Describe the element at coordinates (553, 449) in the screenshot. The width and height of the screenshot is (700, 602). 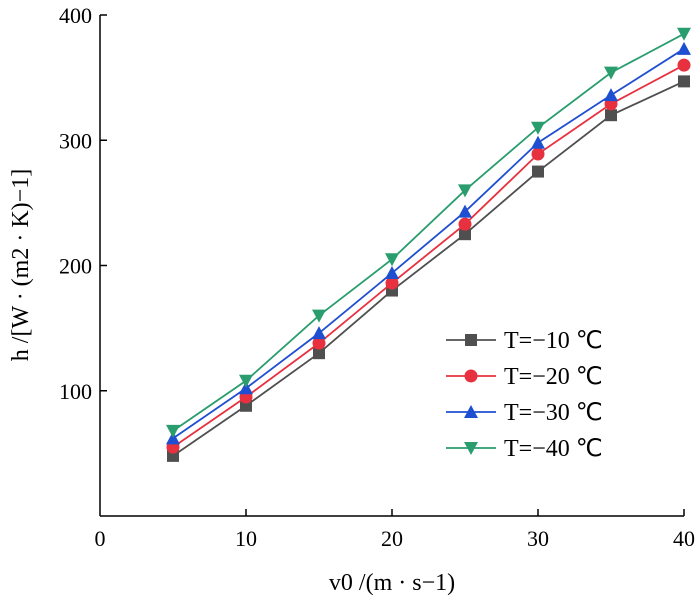
I see `legend-label: T=−40 ℃` at that location.